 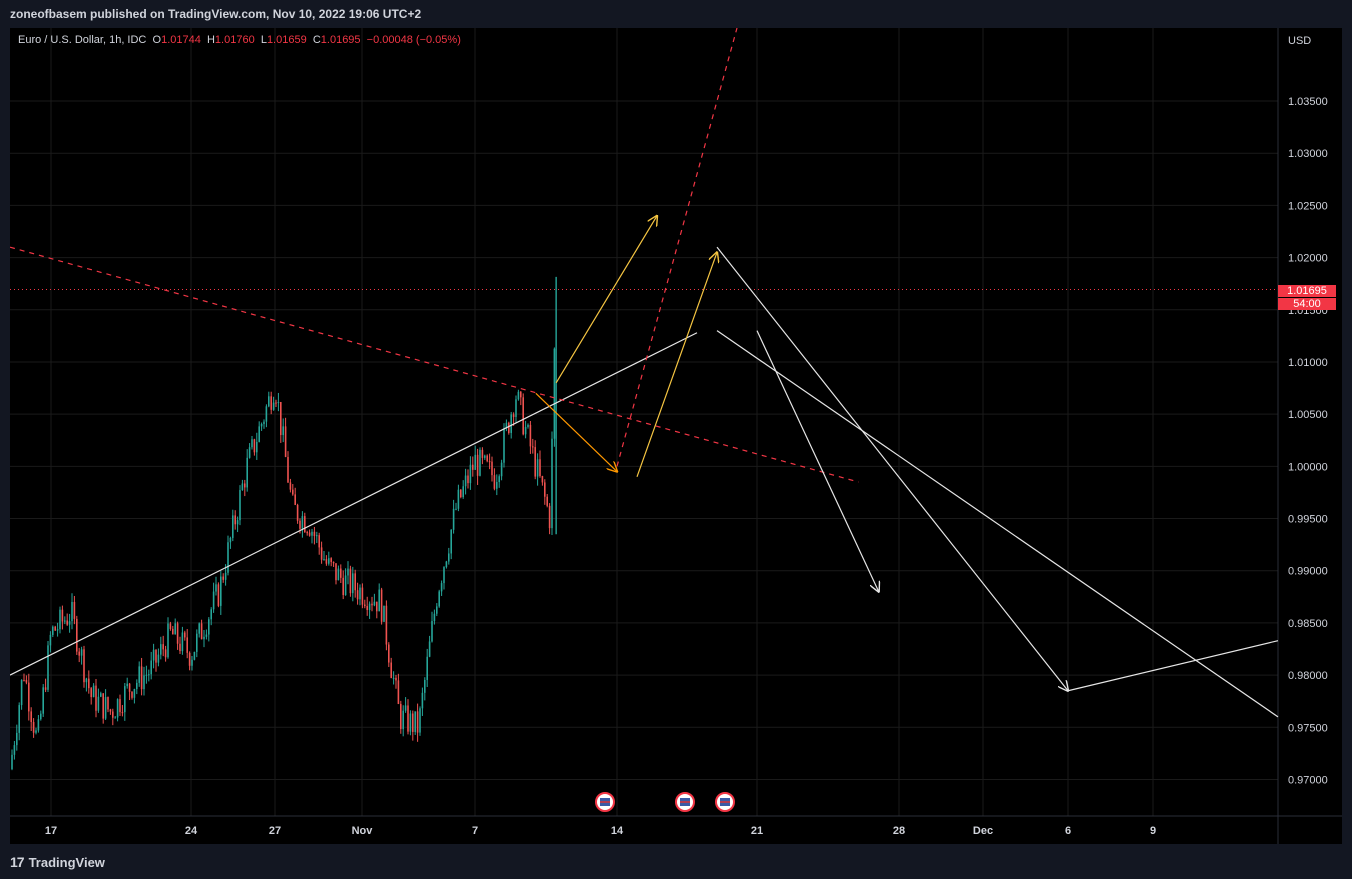 What do you see at coordinates (1068, 831) in the screenshot?
I see `x-tick-label: 6` at bounding box center [1068, 831].